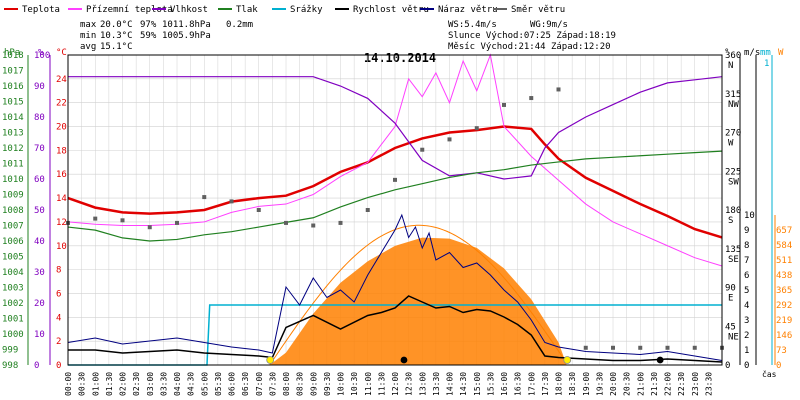  I want to click on axis-dir-tick: 315, so click(733, 95).